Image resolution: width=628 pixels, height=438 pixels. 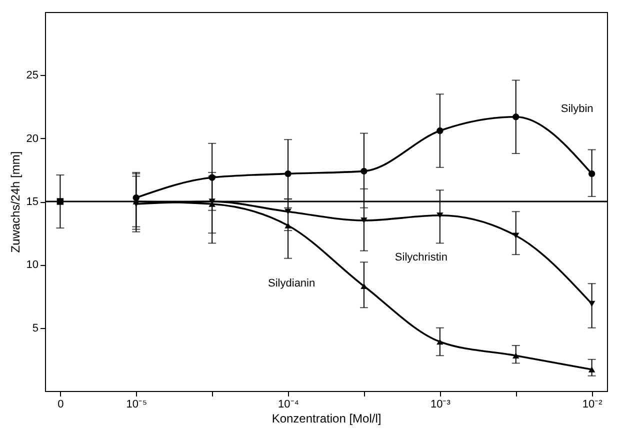 I want to click on x-tick-label: 10⁻⁵, so click(x=137, y=404).